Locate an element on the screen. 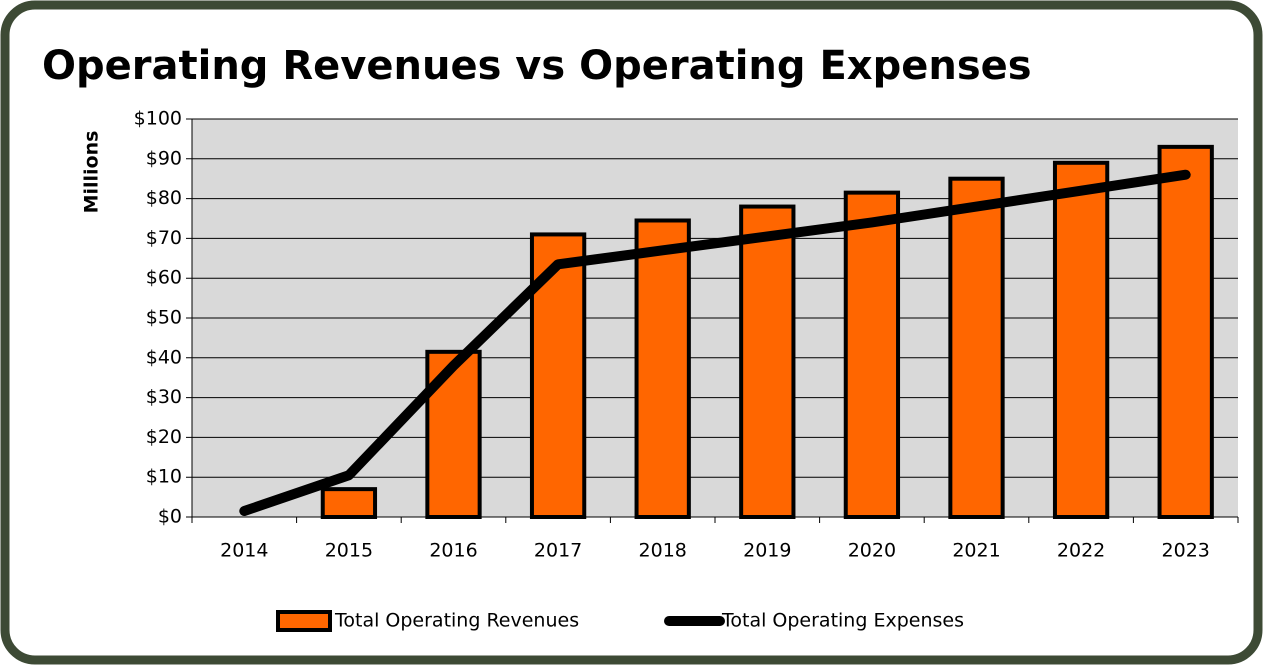 The height and width of the screenshot is (665, 1263). legend-label: Total Operating Revenues is located at coordinates (456, 621).